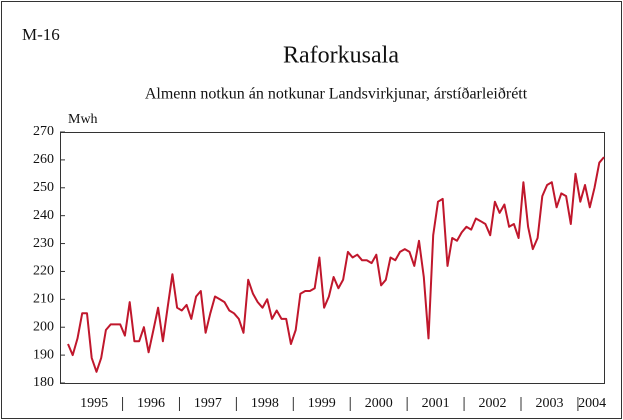  What do you see at coordinates (341, 56) in the screenshot?
I see `chart-title: Raforkusala` at bounding box center [341, 56].